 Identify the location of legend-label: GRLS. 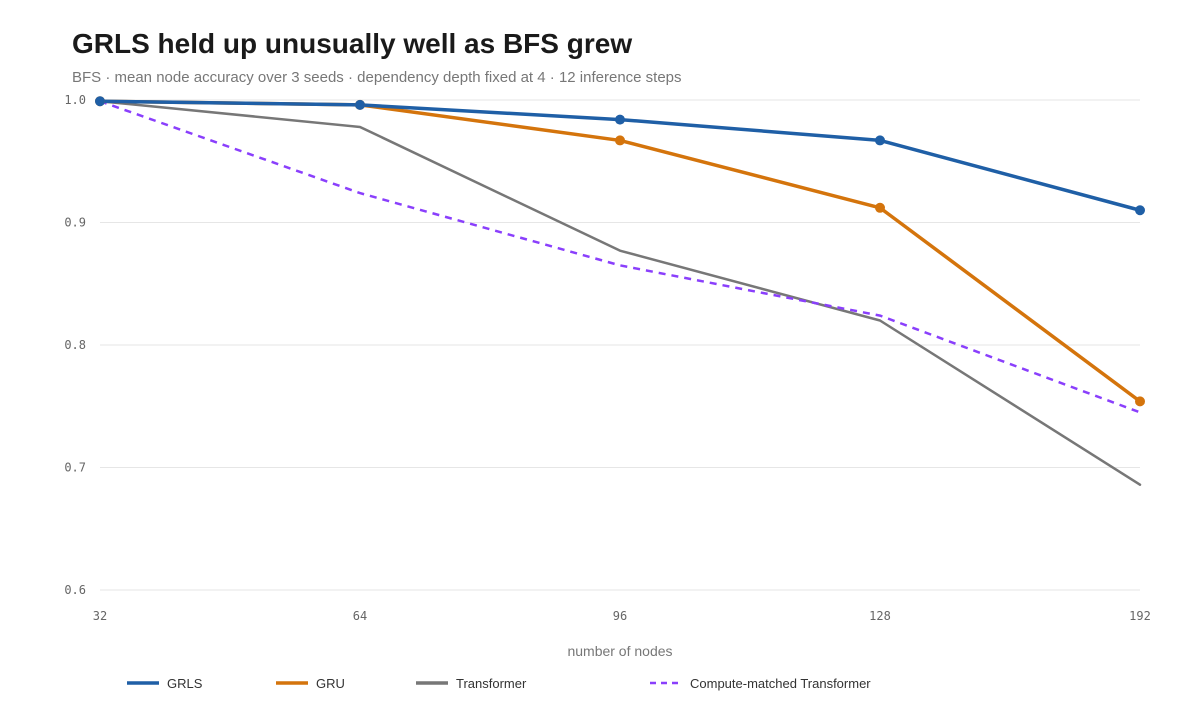
(185, 683).